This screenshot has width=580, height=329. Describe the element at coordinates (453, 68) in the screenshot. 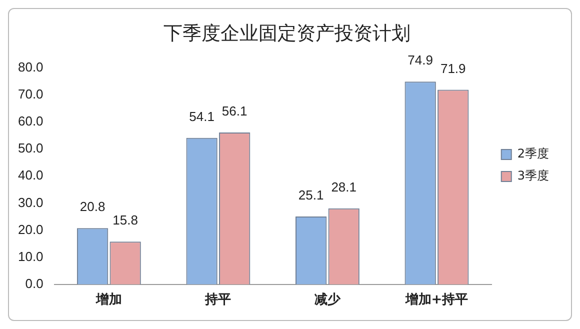

I see `data-label: 71.9` at that location.